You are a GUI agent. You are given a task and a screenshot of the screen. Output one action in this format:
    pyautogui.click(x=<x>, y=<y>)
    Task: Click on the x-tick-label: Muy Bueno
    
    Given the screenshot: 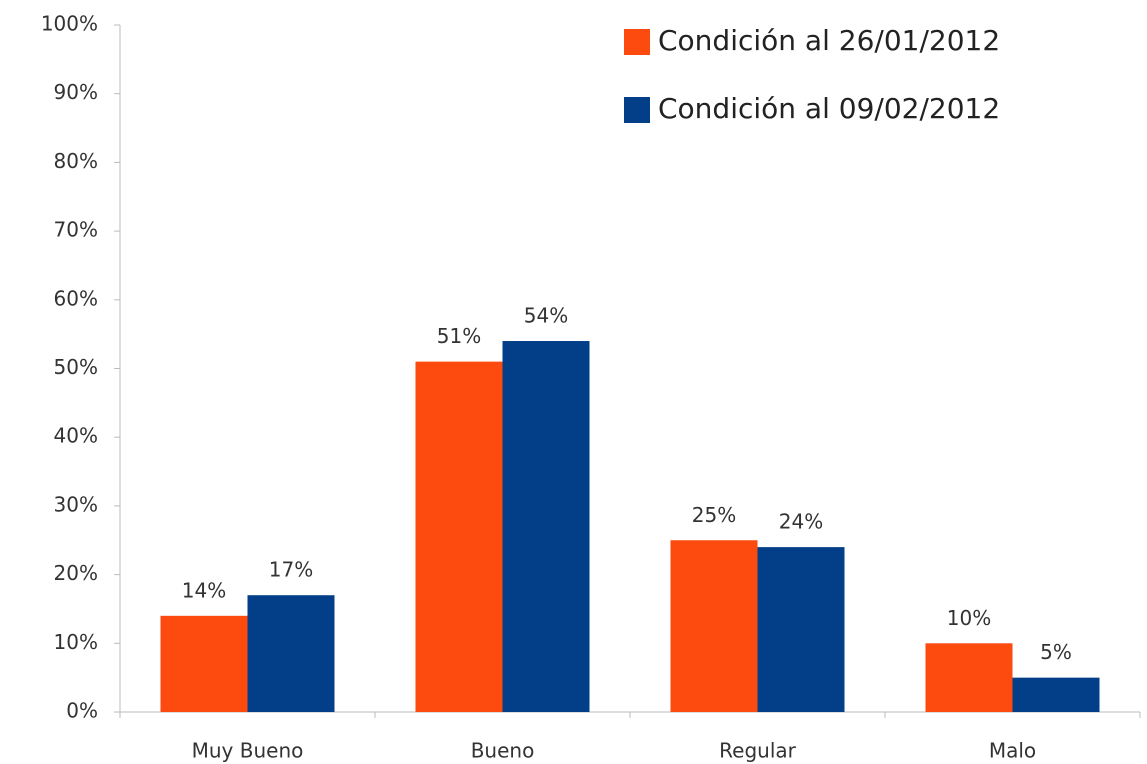 What is the action you would take?
    pyautogui.click(x=248, y=751)
    